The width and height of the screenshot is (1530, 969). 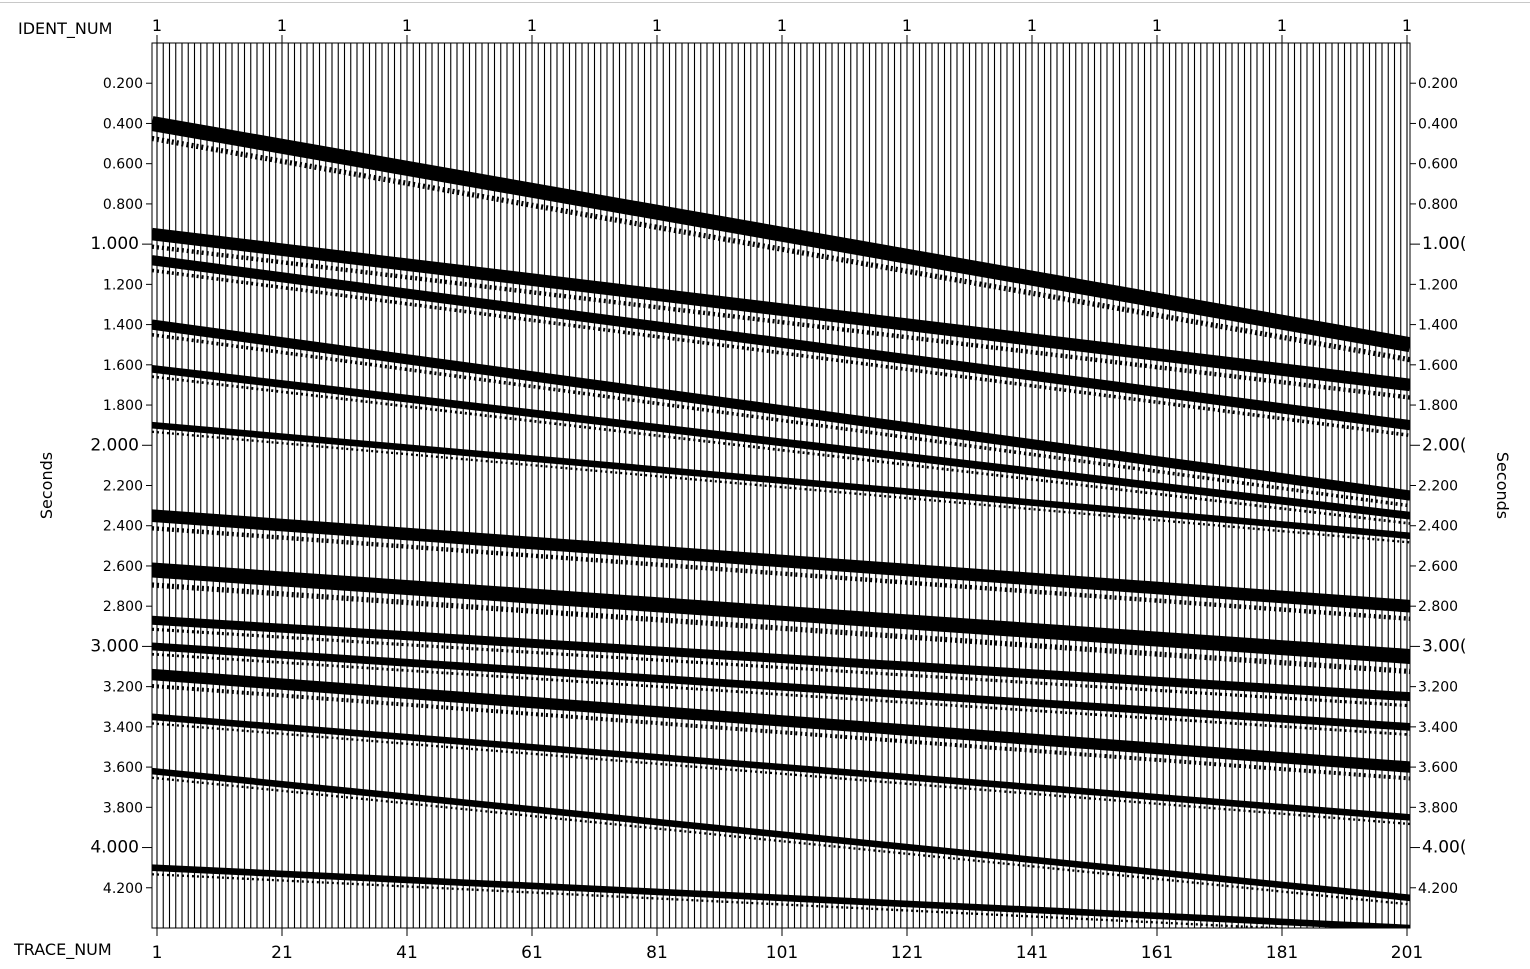 I want to click on y-tick-label-right: 4.200, so click(x=1438, y=889).